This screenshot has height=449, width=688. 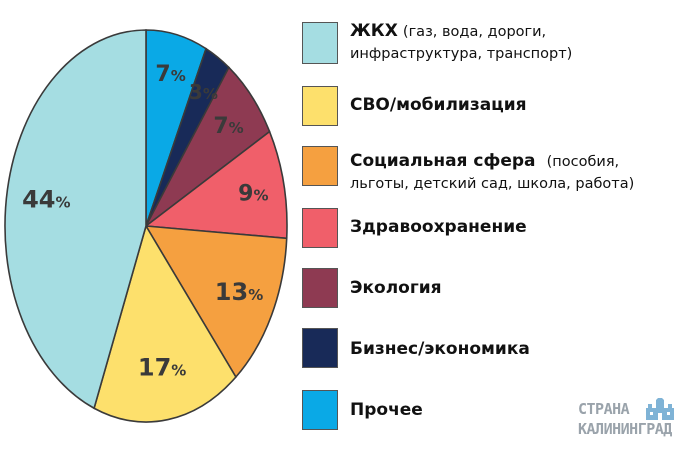 I want to click on pie-label-value-0: 7, so click(x=162, y=74).